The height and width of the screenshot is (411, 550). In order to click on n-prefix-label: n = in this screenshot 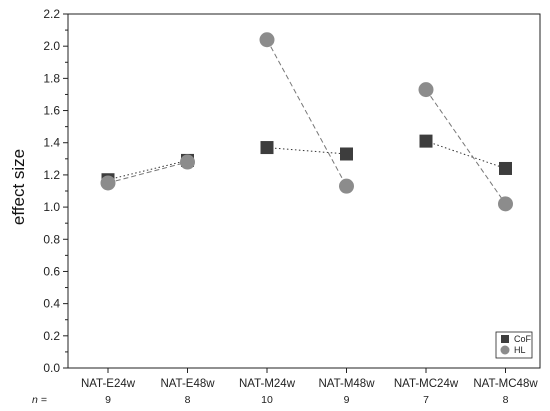, I will do `click(39, 400)`.